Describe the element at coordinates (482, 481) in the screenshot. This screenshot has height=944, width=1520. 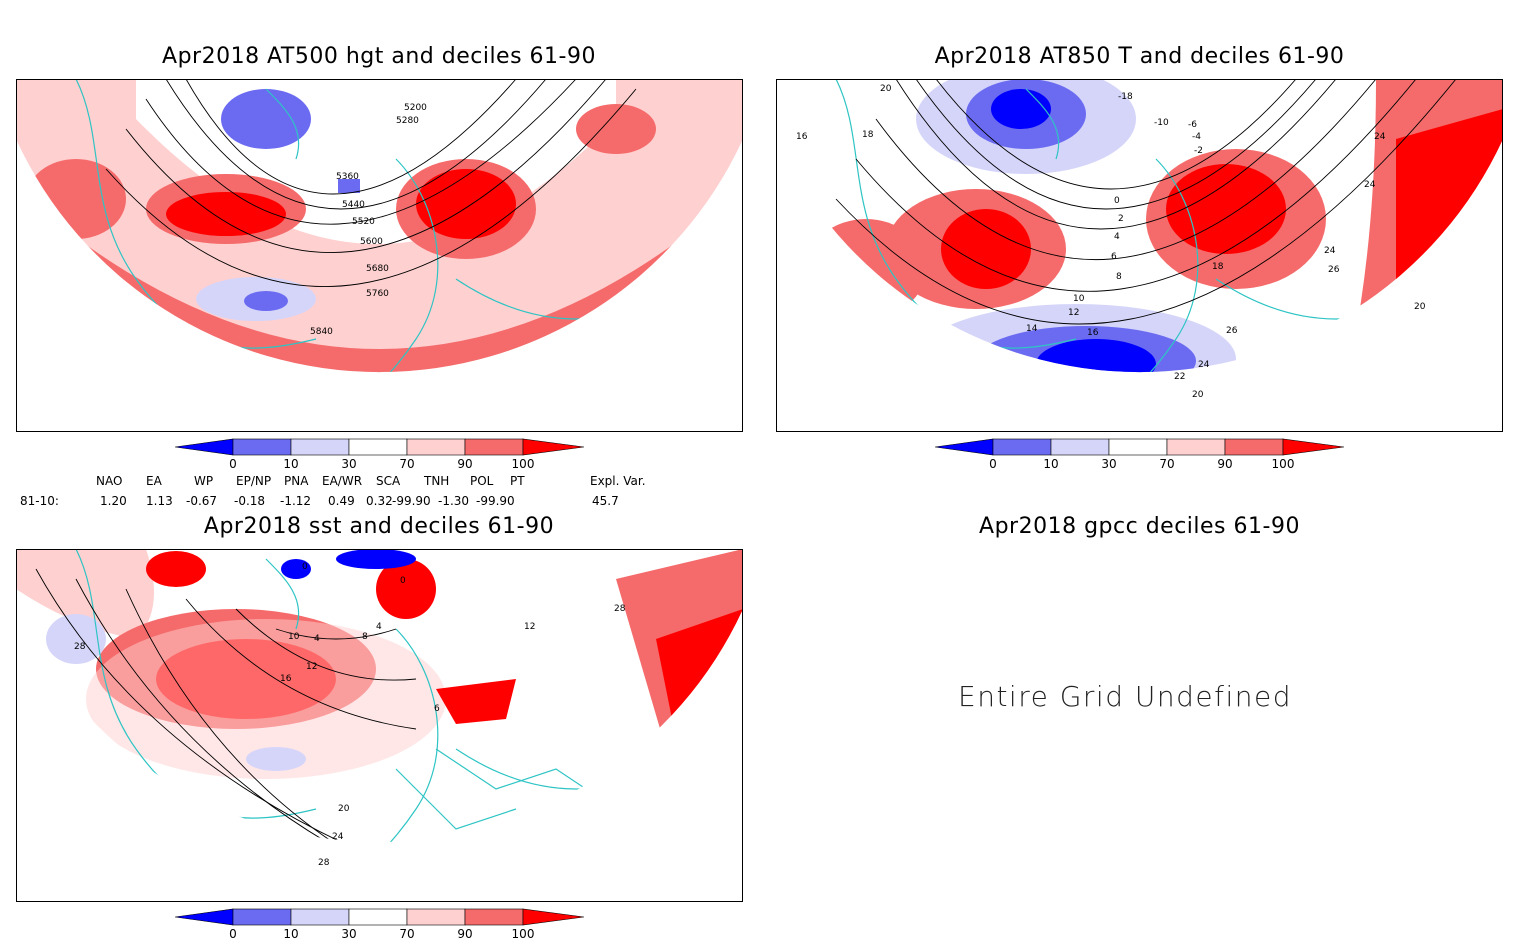
I see `tele-header: POL` at that location.